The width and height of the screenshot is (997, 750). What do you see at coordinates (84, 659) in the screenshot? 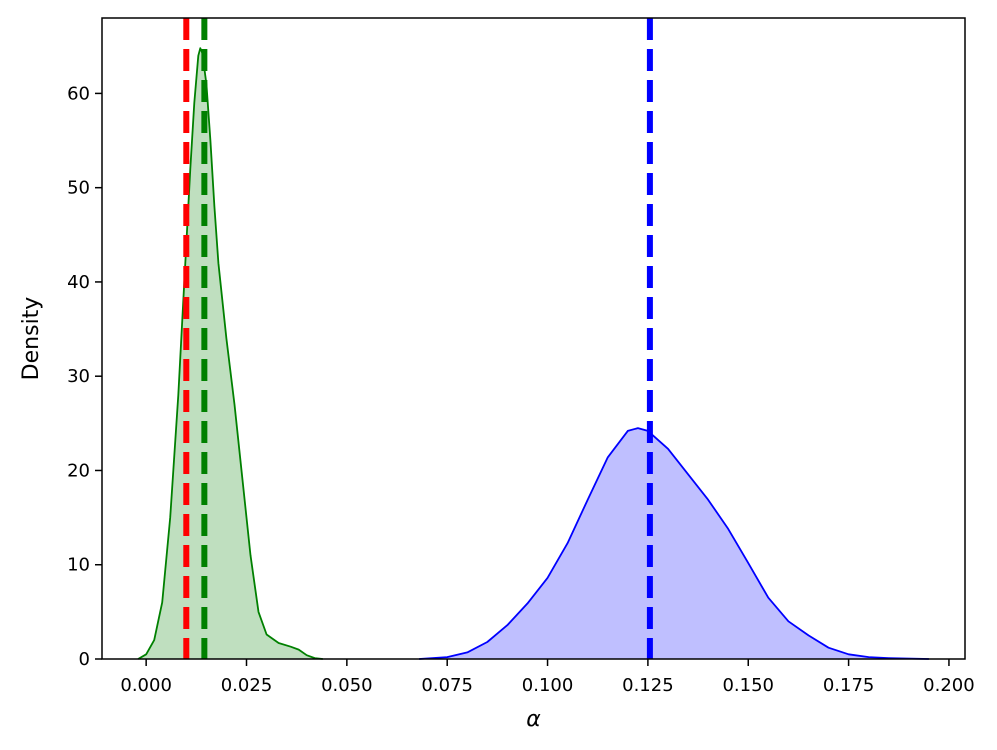
I see `y-tick-label: 0` at bounding box center [84, 659].